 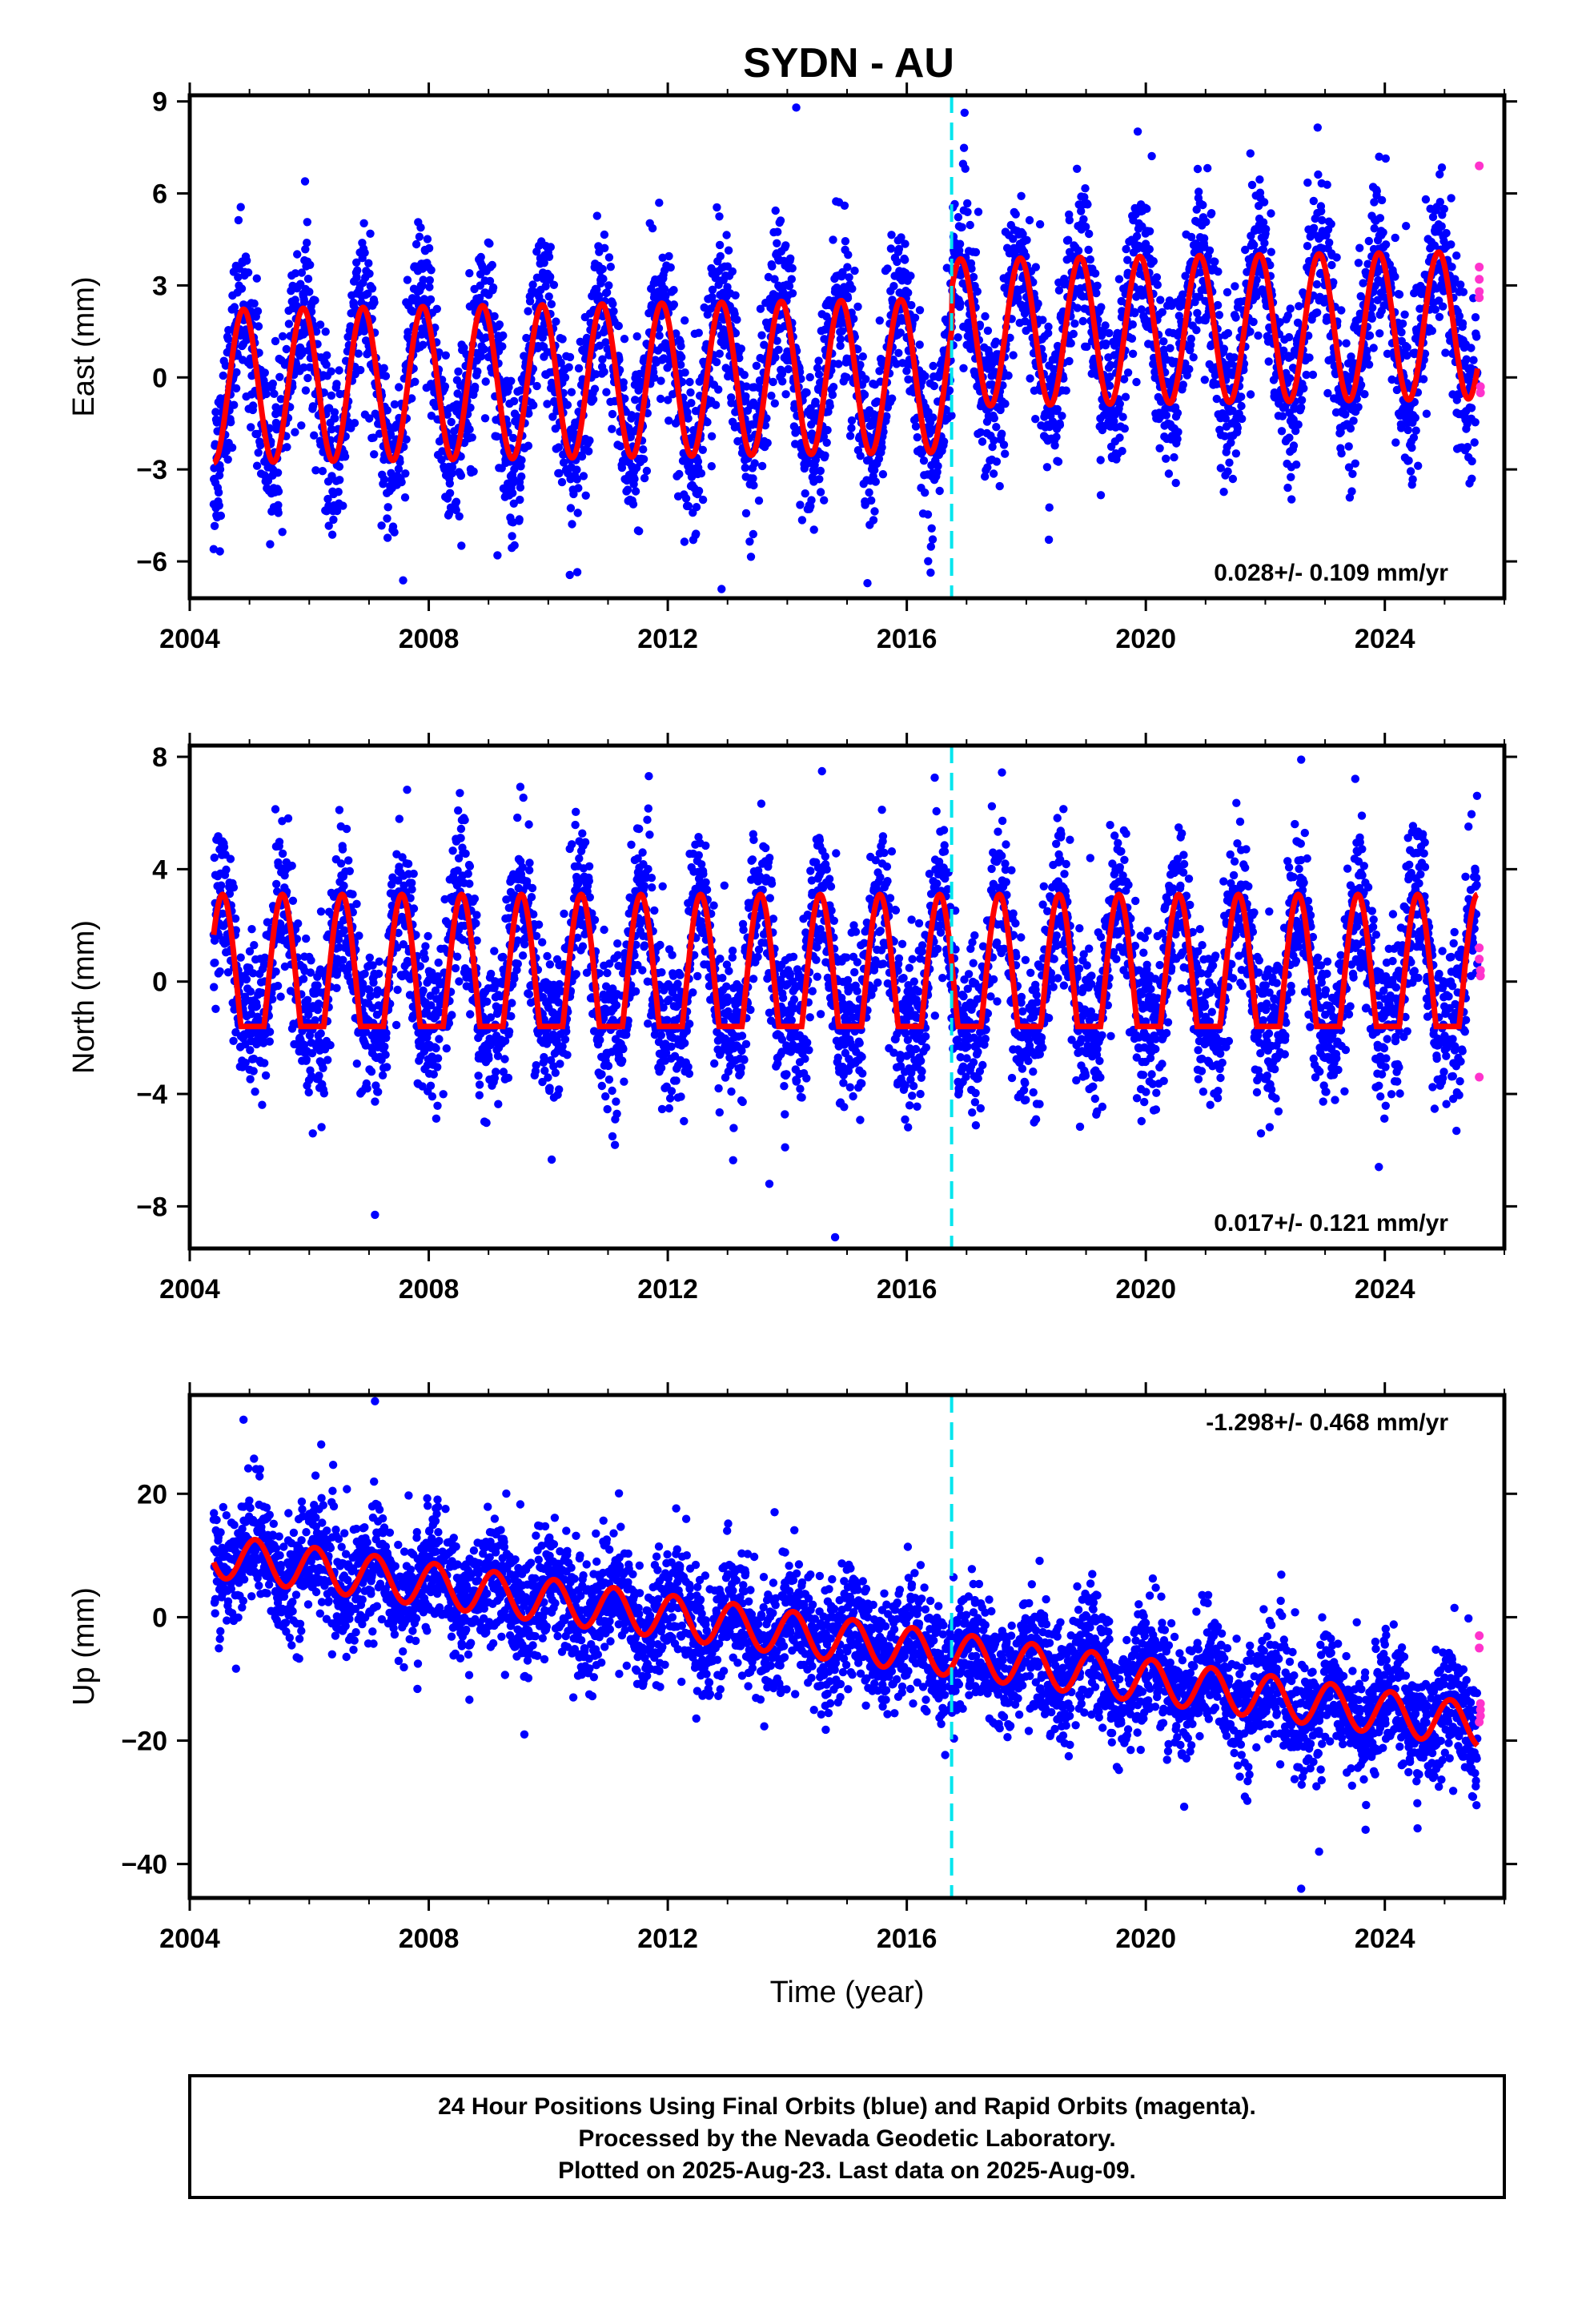 I want to click on y-tick-label: 3, so click(x=159, y=286).